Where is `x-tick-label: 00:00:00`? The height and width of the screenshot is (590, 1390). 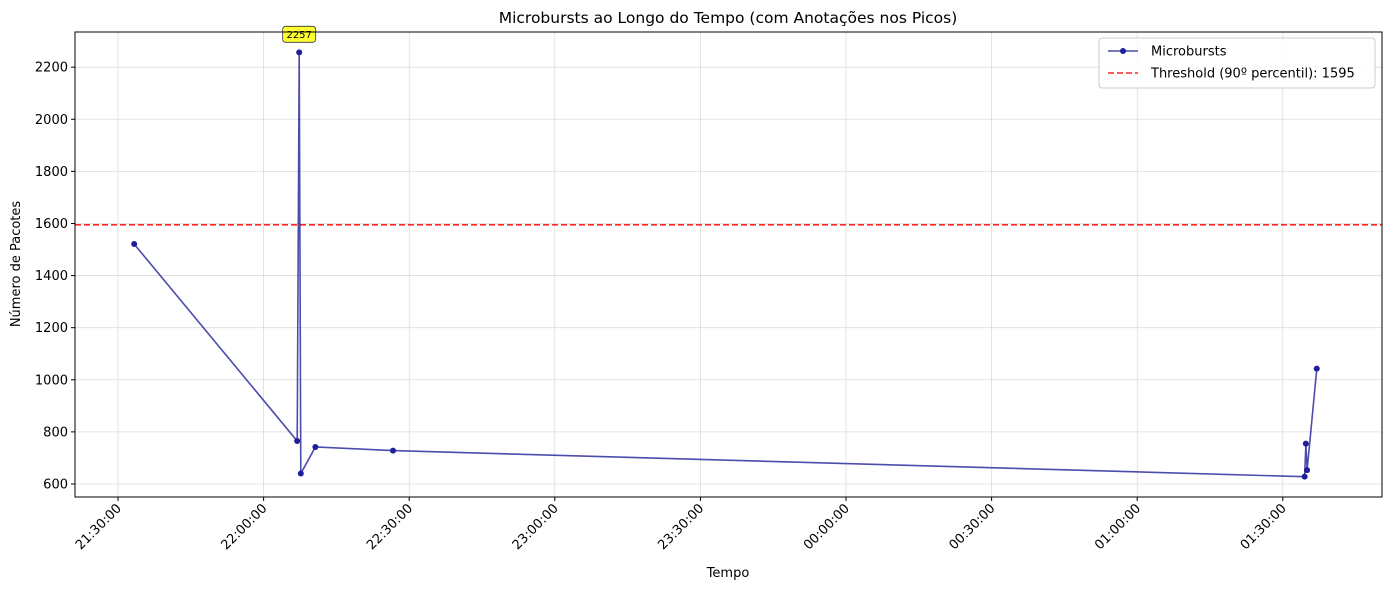
x-tick-label: 00:00:00 is located at coordinates (827, 527).